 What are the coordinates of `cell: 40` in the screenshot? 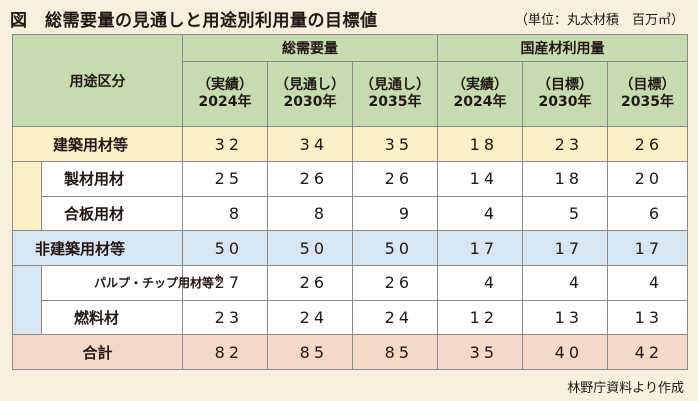 It's located at (565, 352).